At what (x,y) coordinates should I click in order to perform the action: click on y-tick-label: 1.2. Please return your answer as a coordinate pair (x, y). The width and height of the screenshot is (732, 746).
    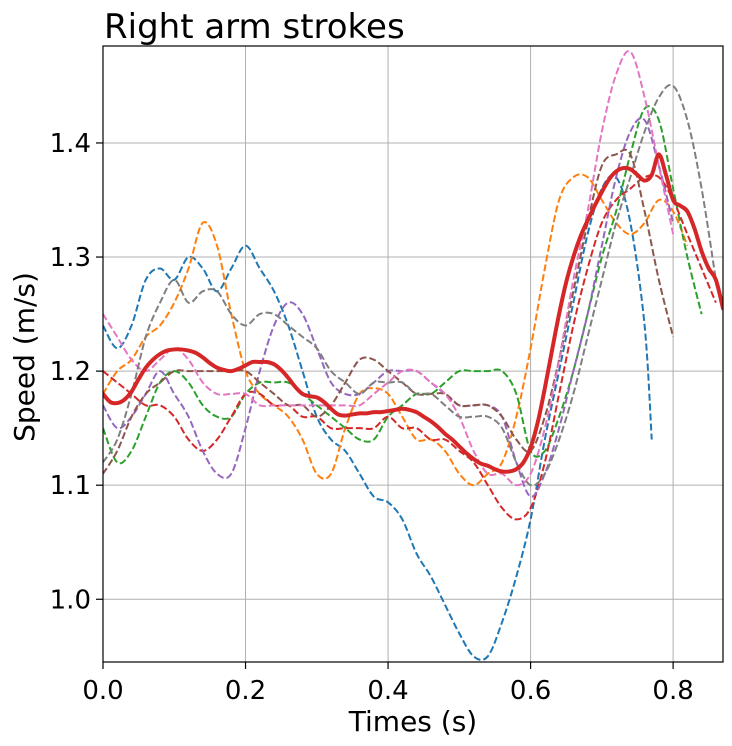
    Looking at the image, I should click on (70, 372).